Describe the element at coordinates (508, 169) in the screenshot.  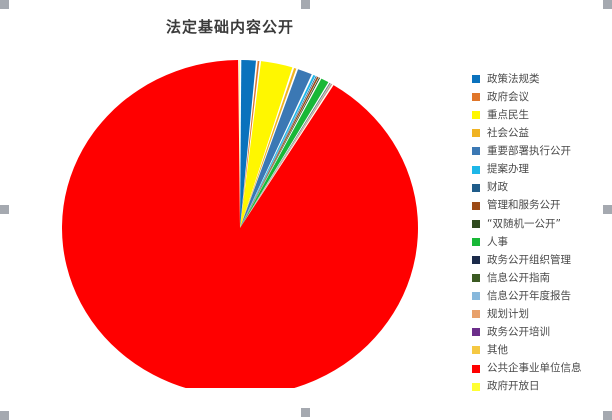
I see `legend-item-label: 提案办理` at that location.